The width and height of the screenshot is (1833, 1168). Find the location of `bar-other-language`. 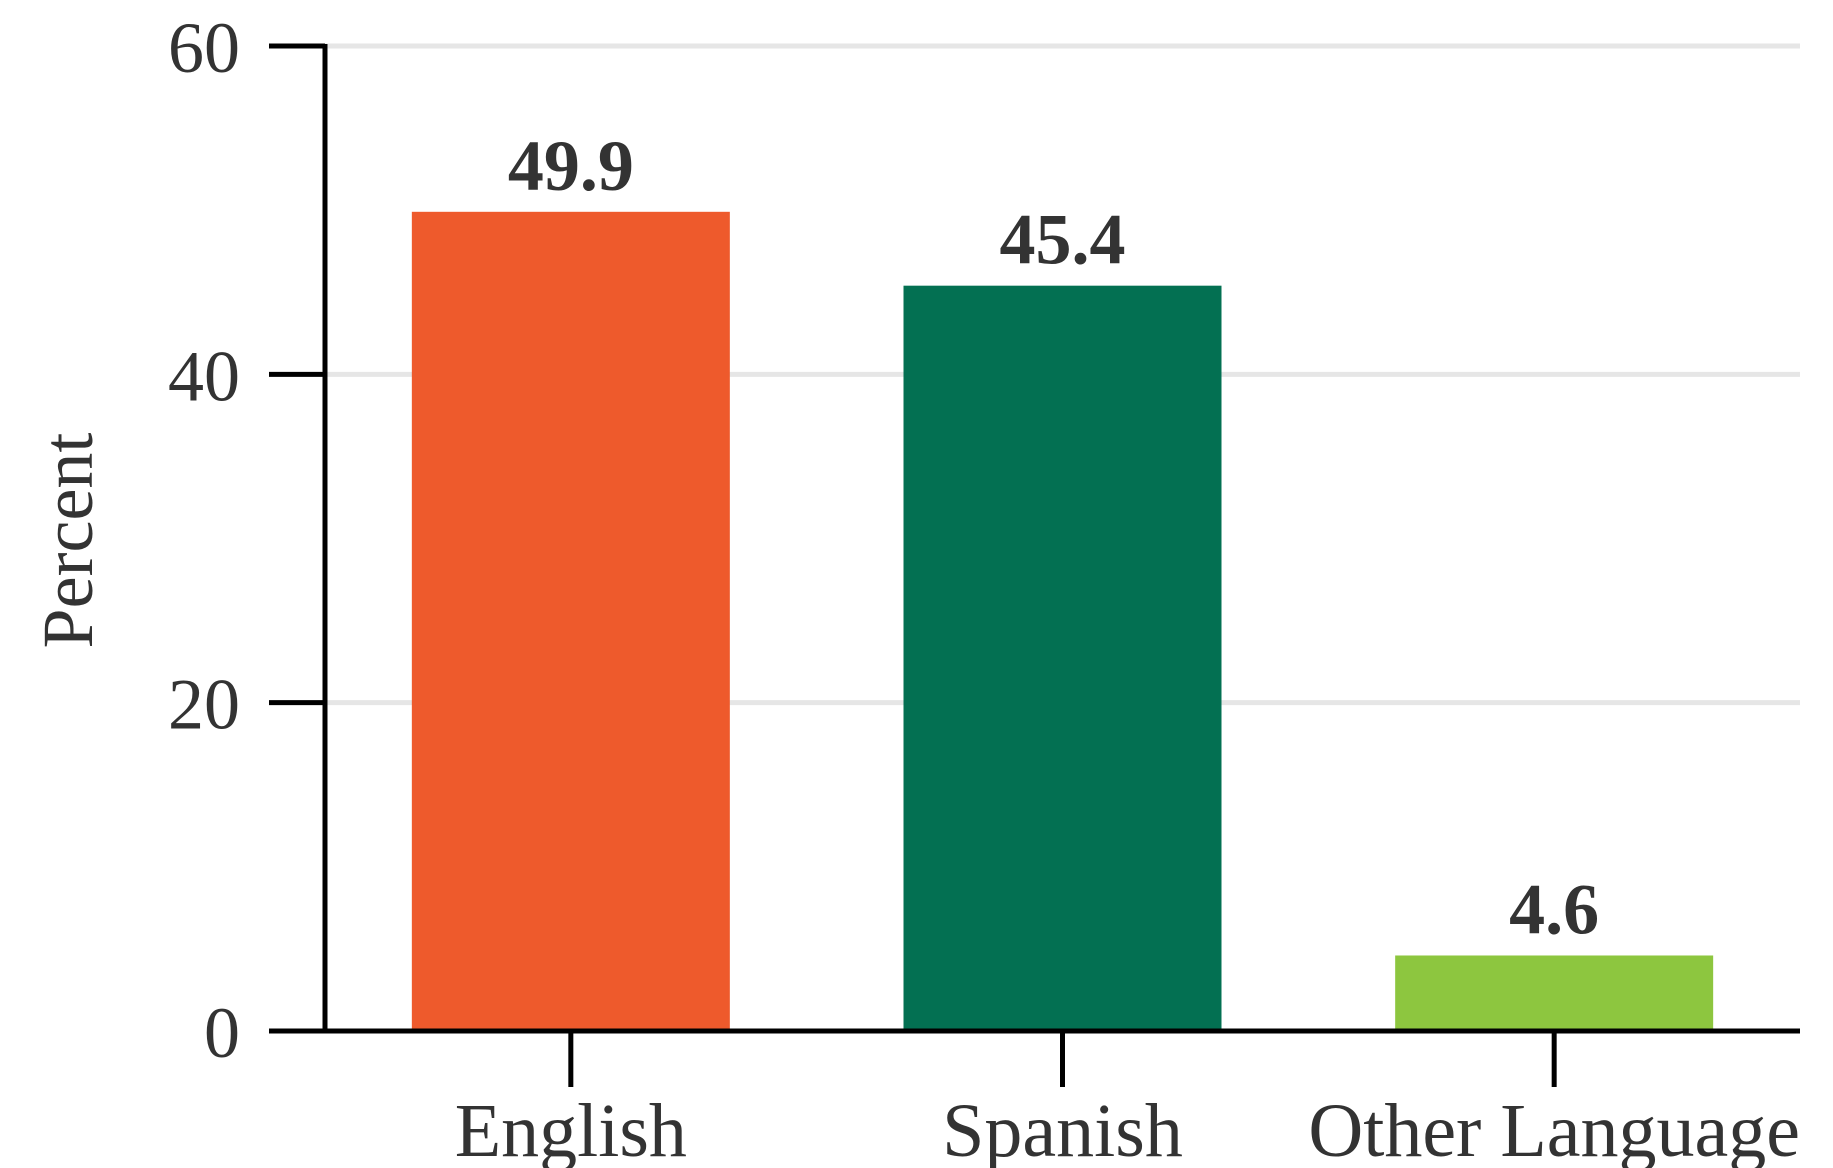

bar-other-language is located at coordinates (1554, 993).